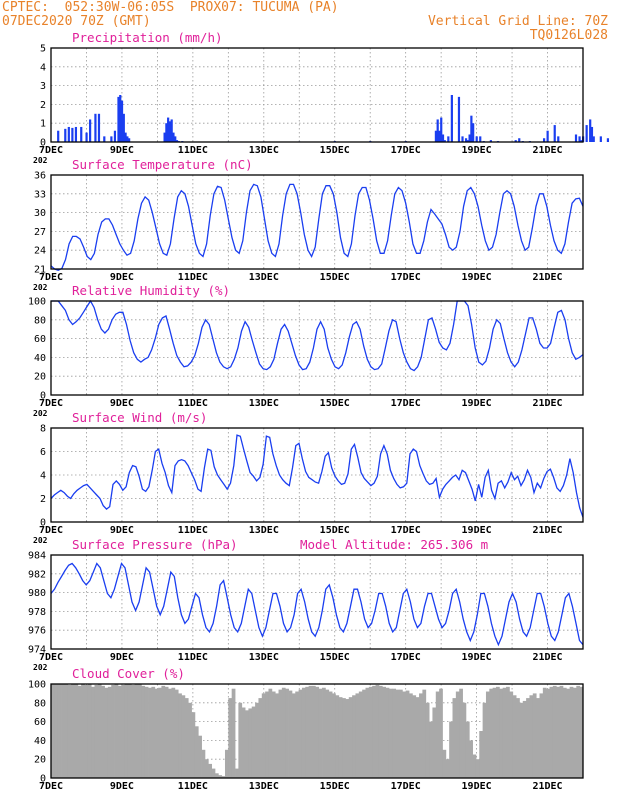 This screenshot has width=618, height=800. I want to click on panel-title: Surface Wind (m/s), so click(139, 417).